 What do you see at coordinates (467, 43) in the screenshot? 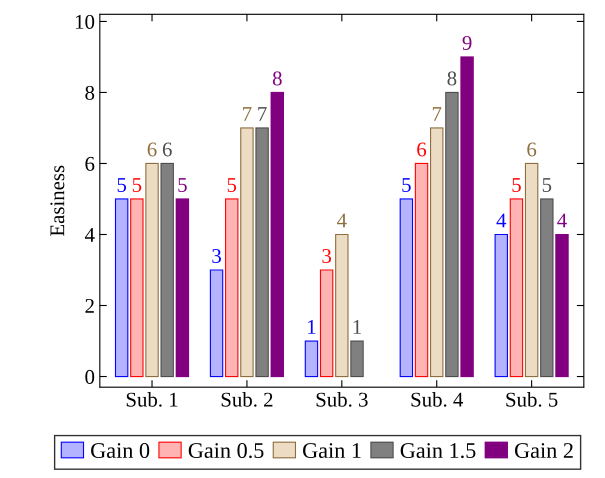
I see `data-label: 9` at bounding box center [467, 43].